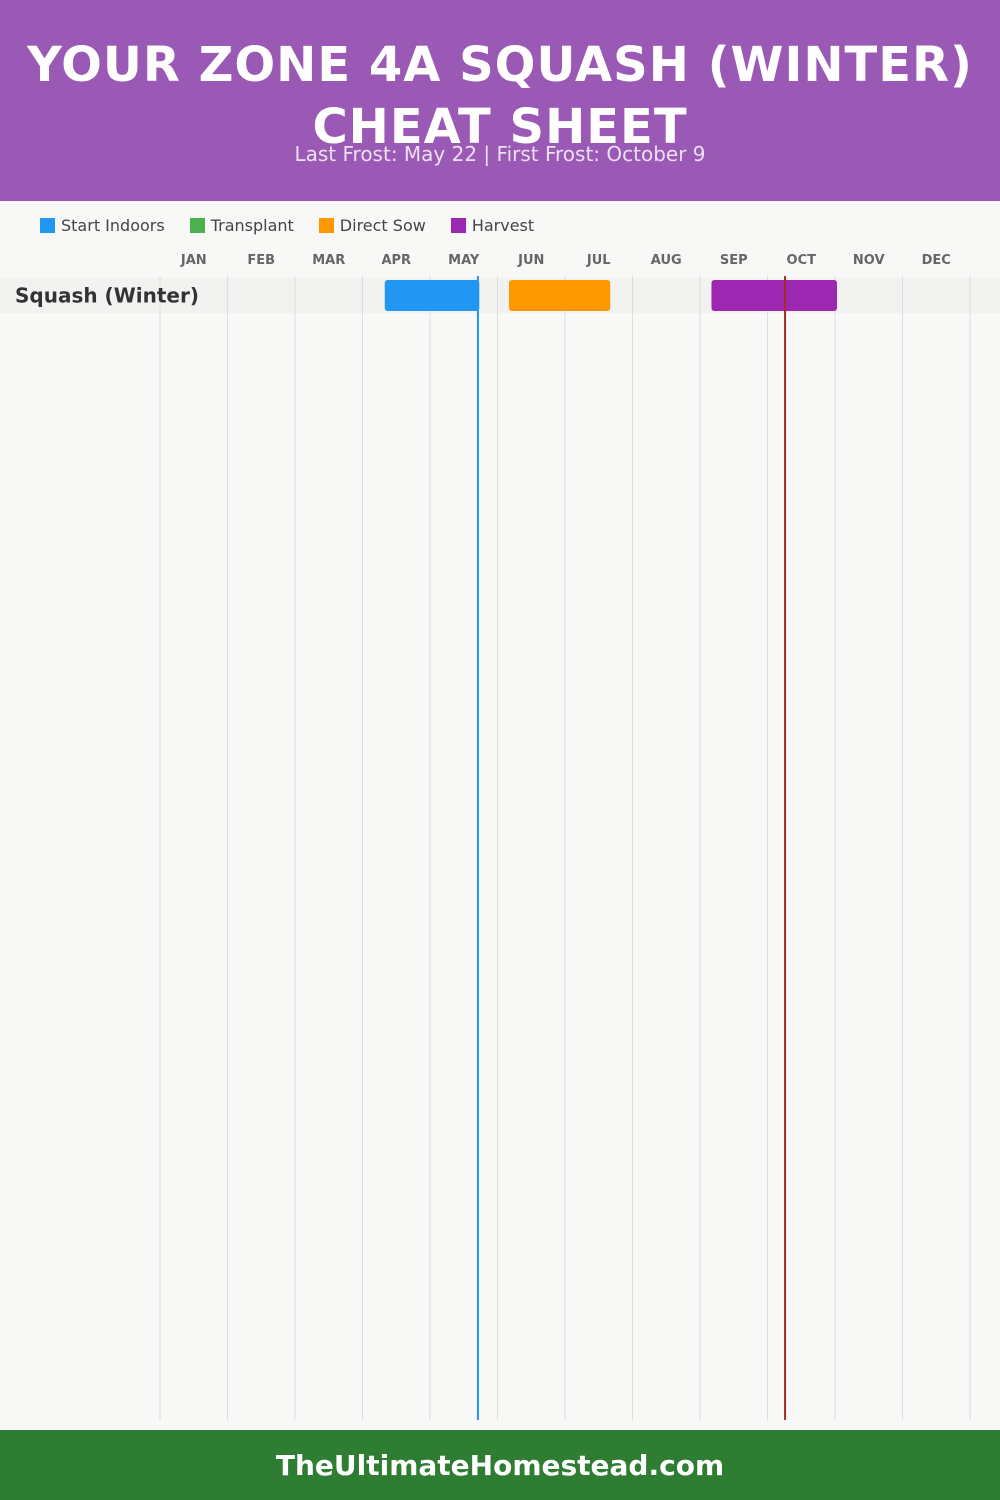 Image resolution: width=1000 pixels, height=1500 pixels. I want to click on footer-website: TheUltimateHomestead.com, so click(500, 1465).